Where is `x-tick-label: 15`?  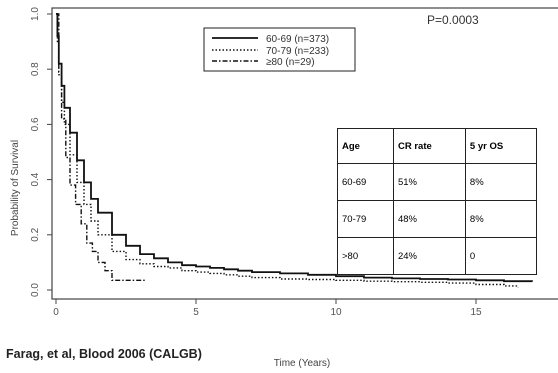
x-tick-label: 15 is located at coordinates (476, 312).